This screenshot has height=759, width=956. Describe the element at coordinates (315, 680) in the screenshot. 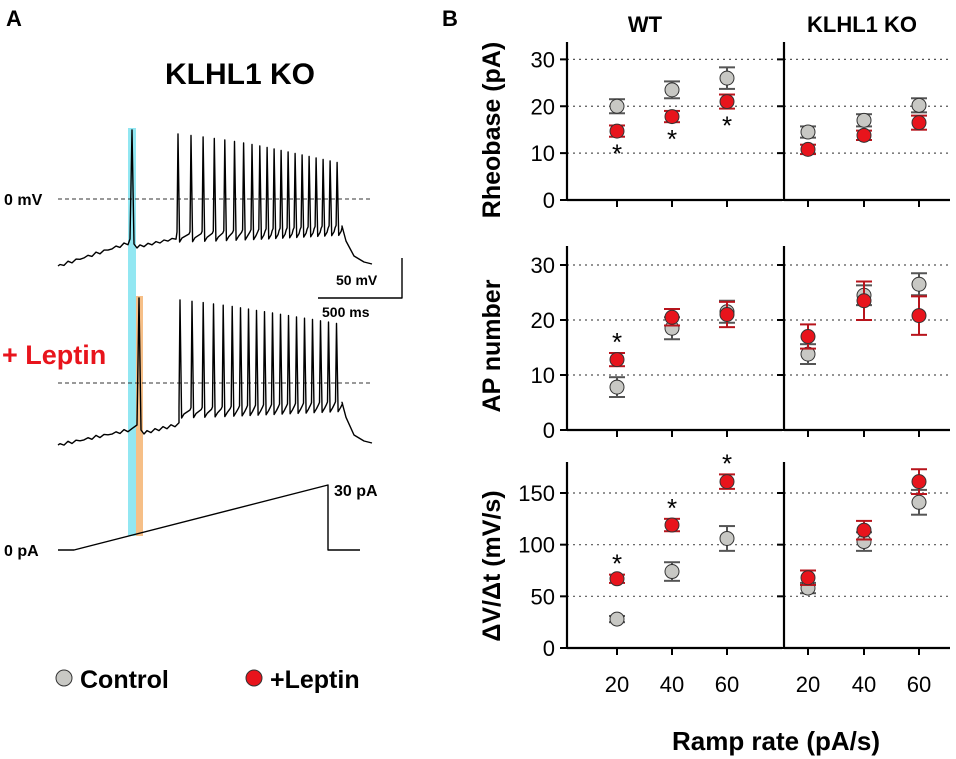

I see `legend-leptin-label: +Leptin` at that location.